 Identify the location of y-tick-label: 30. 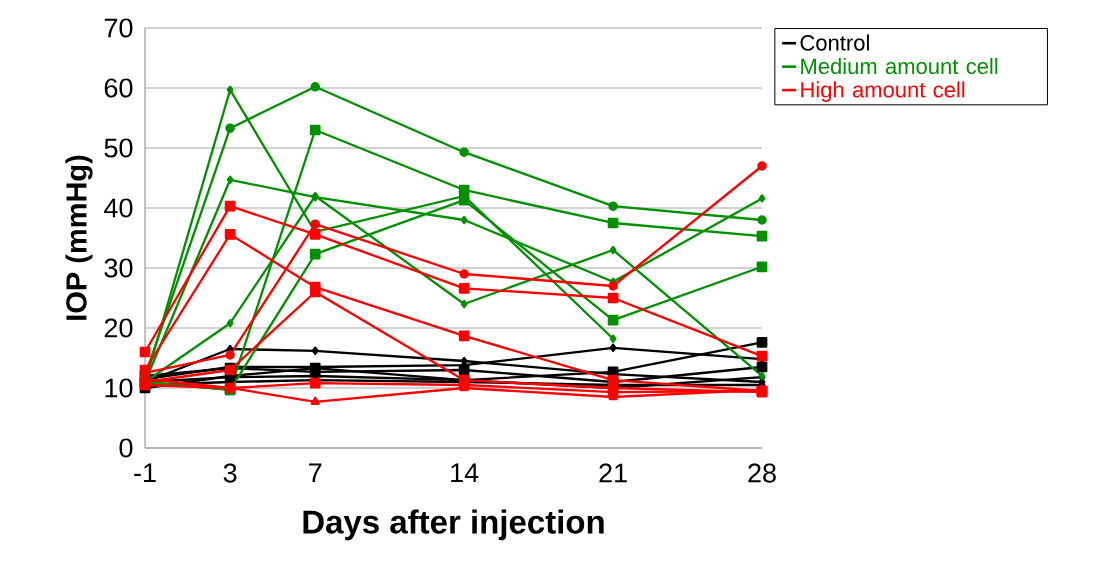
(118, 268).